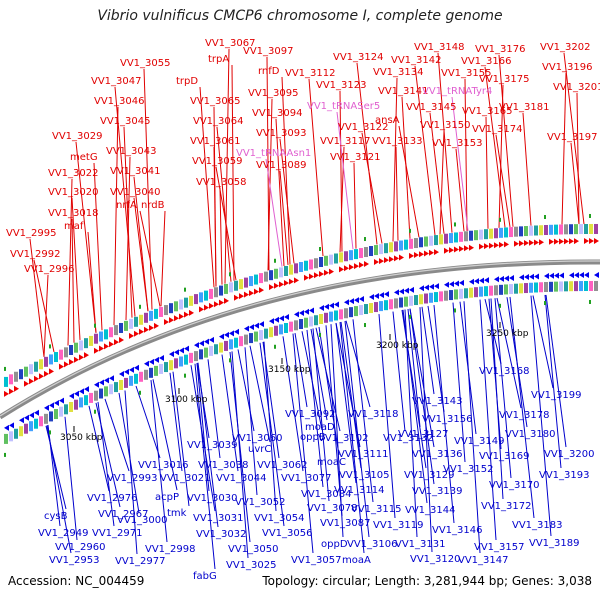 The height and width of the screenshot is (600, 600). What do you see at coordinates (430, 510) in the screenshot?
I see `gene-label: VV1_3144` at bounding box center [430, 510].